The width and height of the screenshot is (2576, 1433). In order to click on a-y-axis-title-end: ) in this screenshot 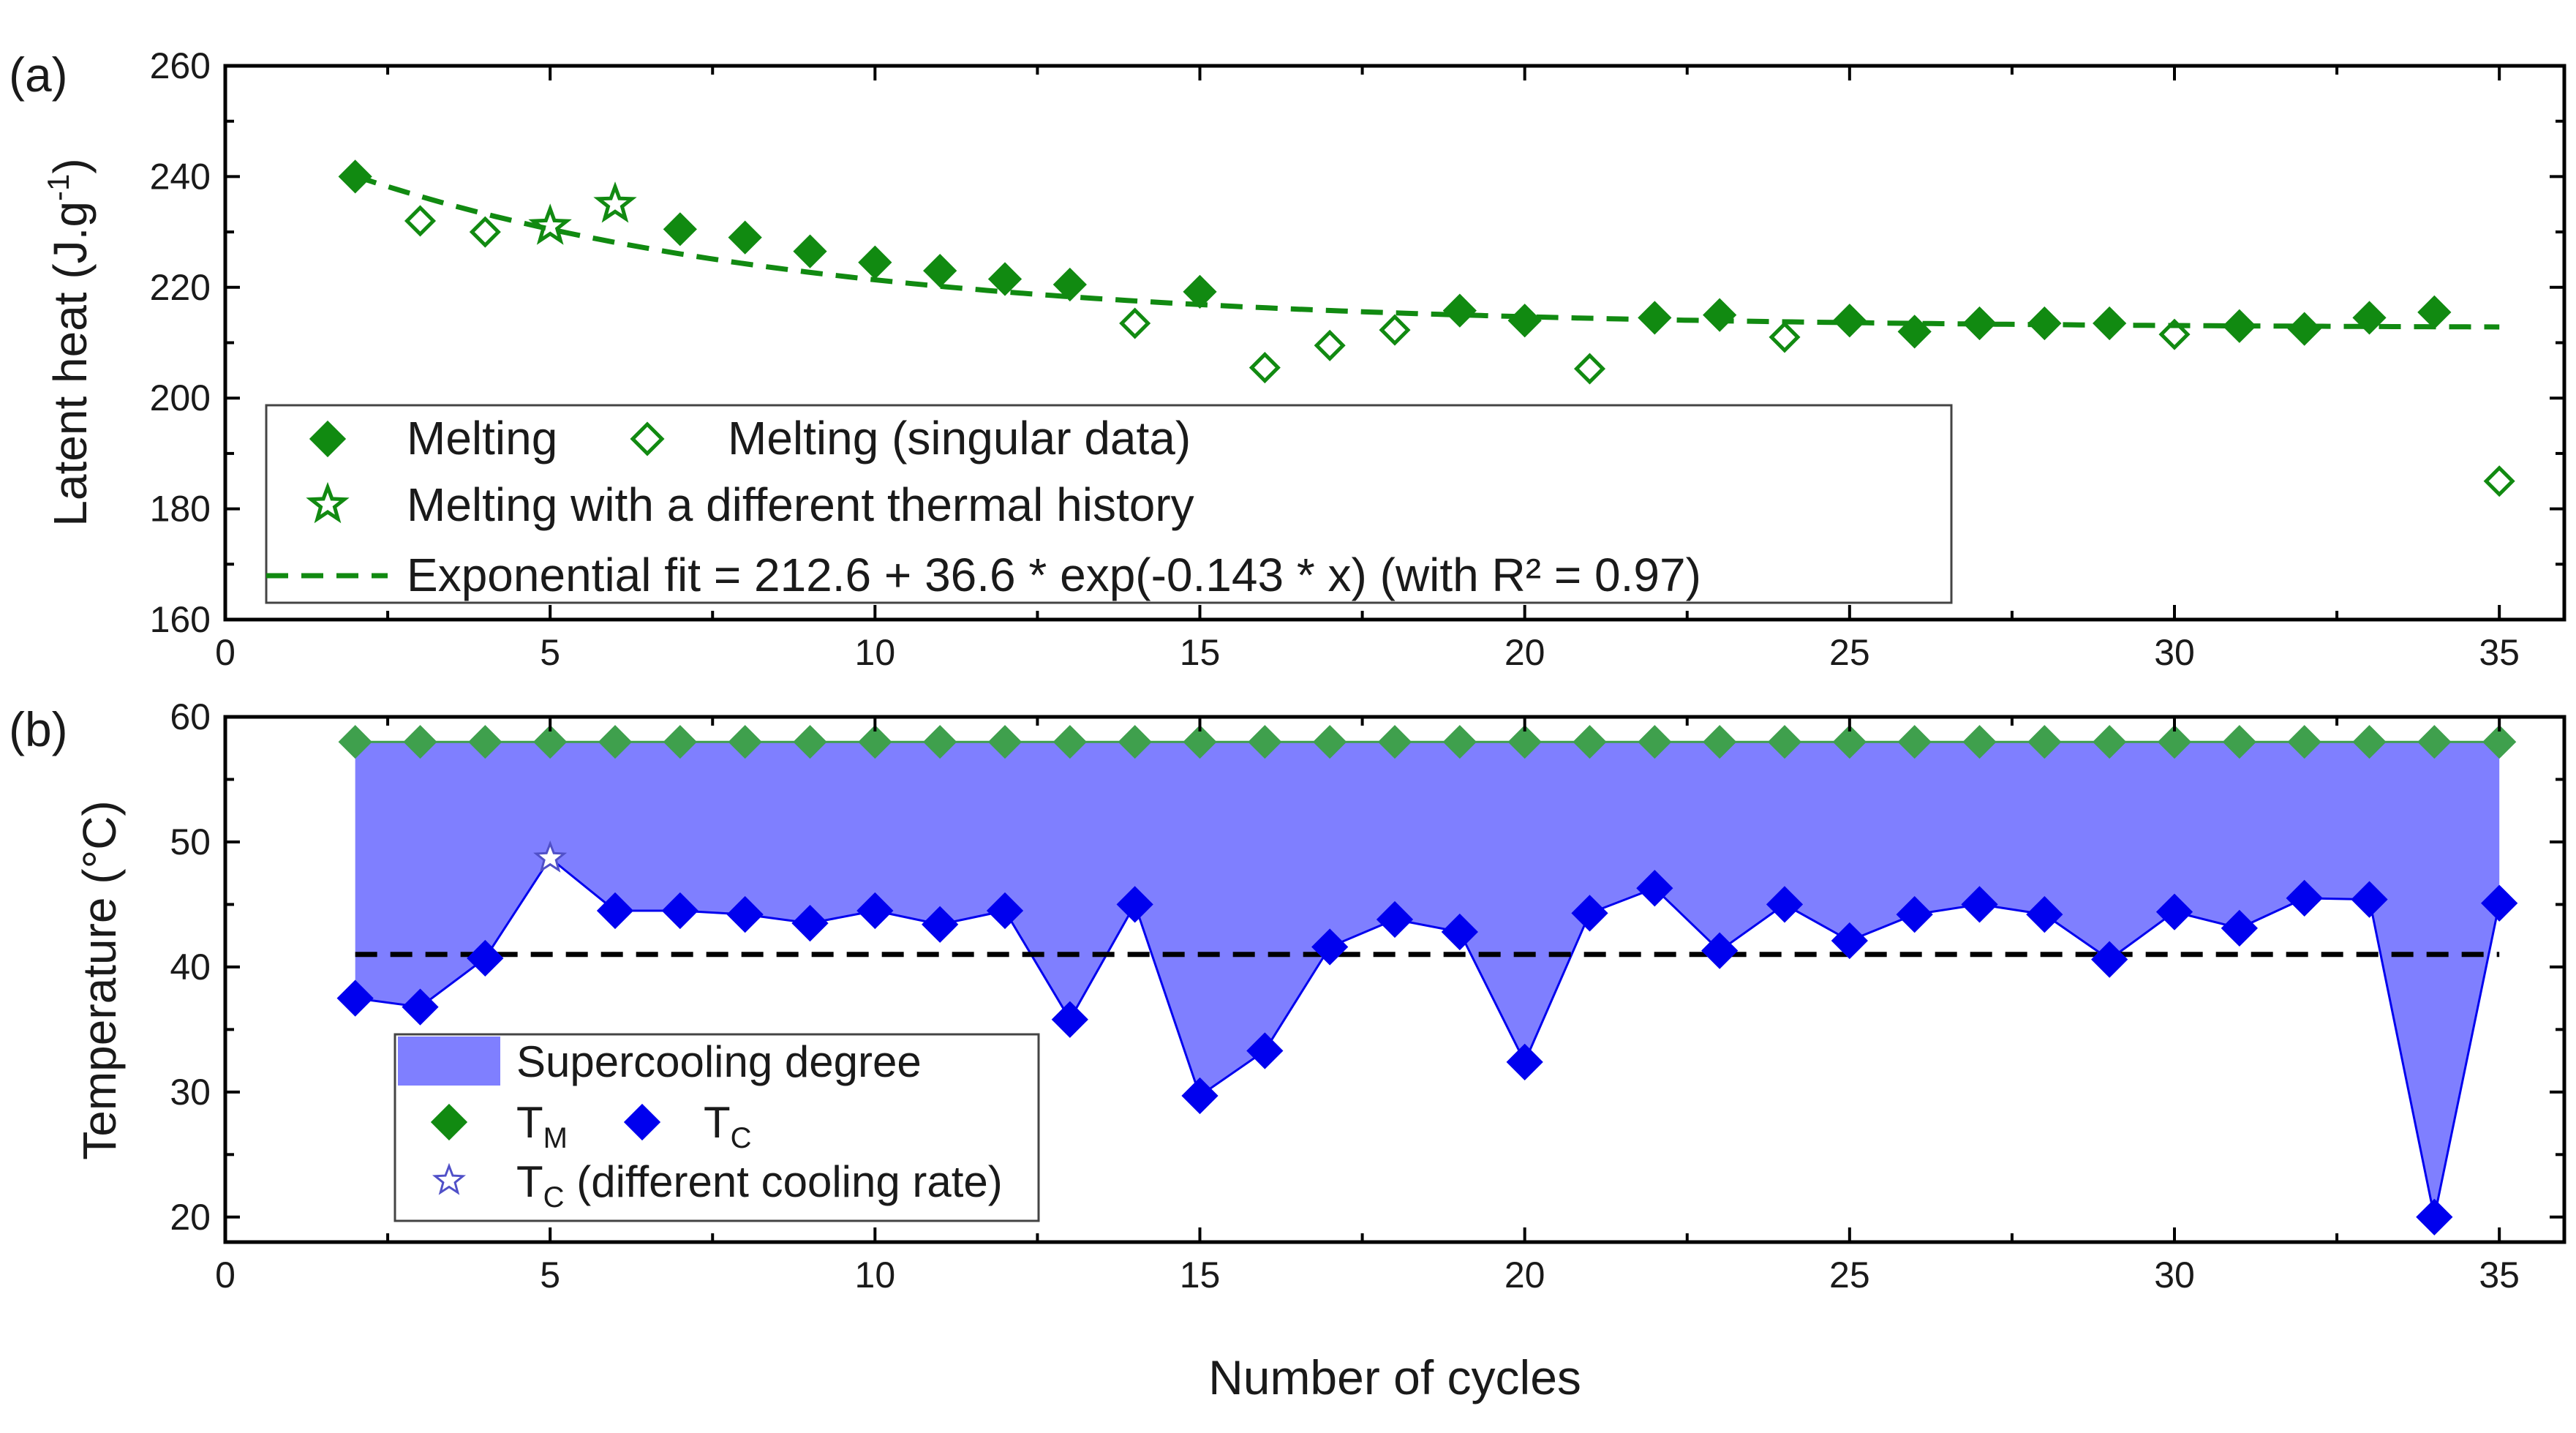, I will do `click(70, 165)`.